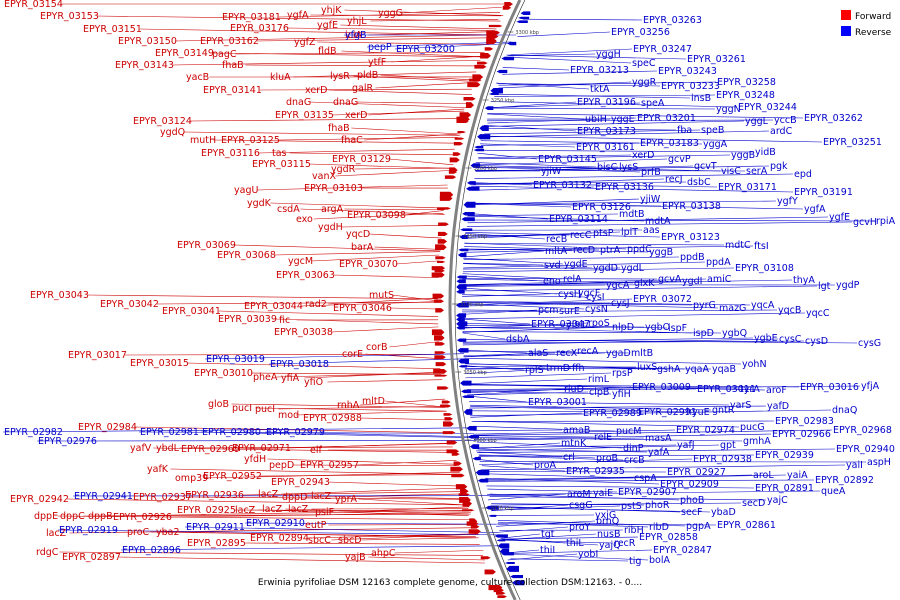 The image size is (900, 600). I want to click on reverse-gene-label: EPYR_03196, so click(606, 102).